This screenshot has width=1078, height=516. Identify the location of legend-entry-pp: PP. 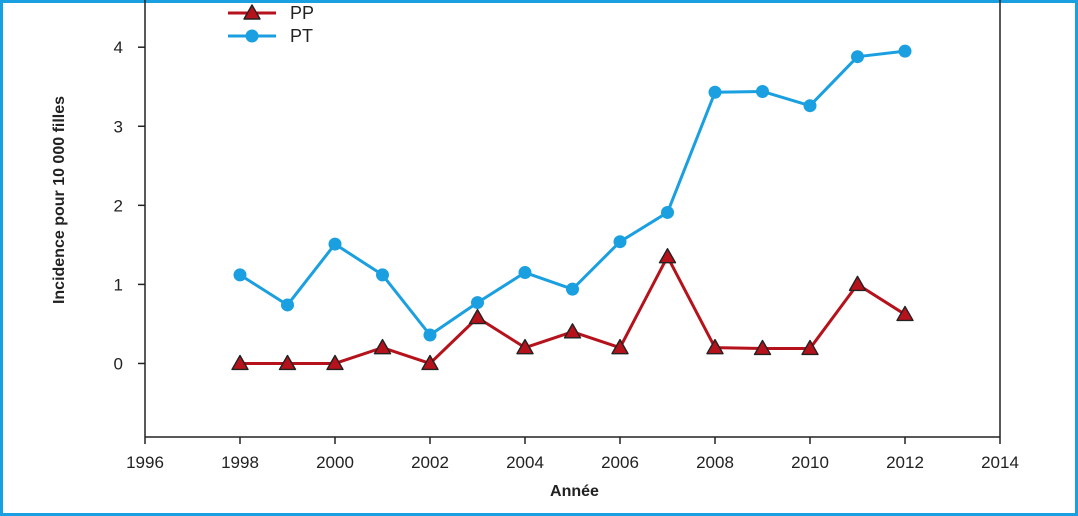
(271, 13).